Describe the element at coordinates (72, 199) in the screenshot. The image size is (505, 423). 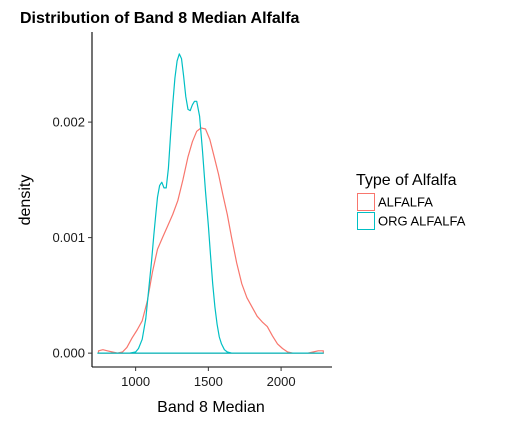
I see `y-axis: 0.000 0.001 0.002` at that location.